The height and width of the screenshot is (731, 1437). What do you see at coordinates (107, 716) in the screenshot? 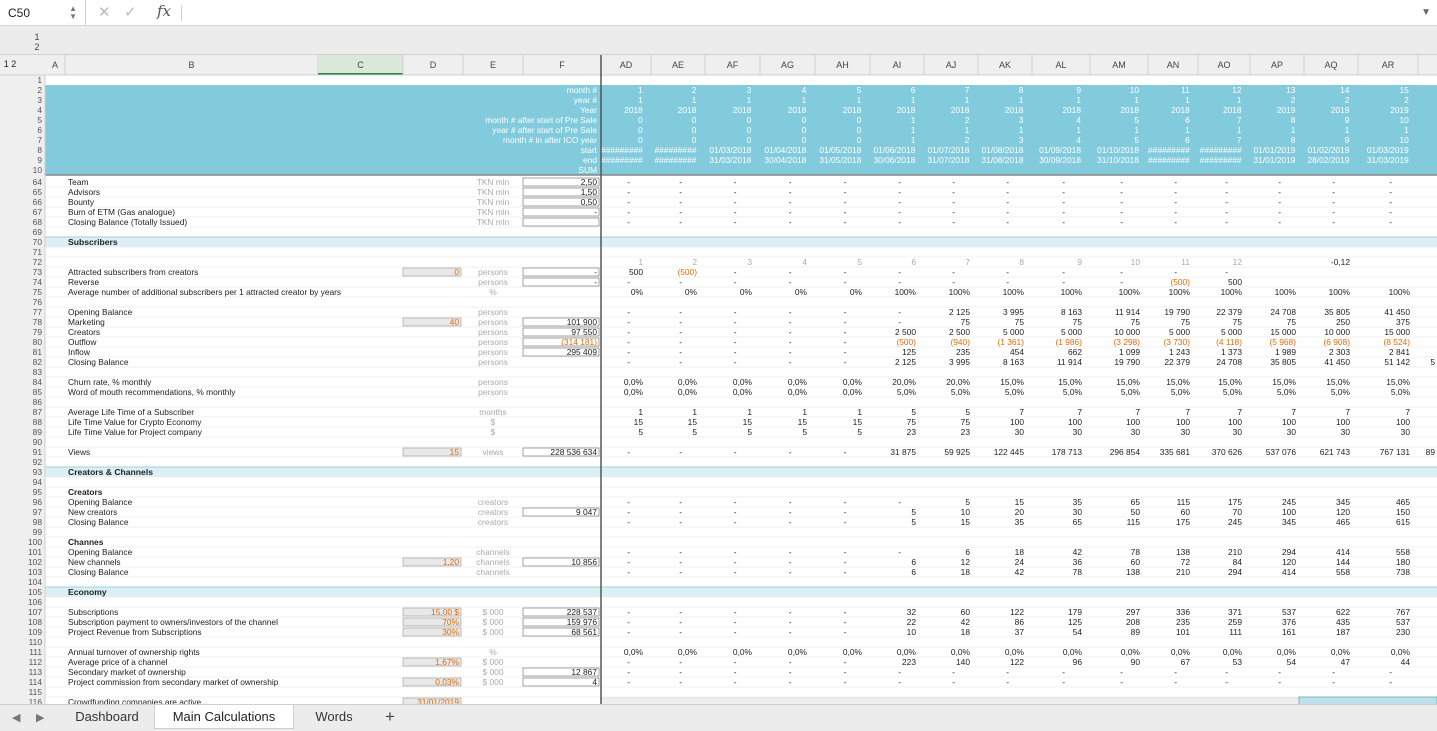
I see `tab-dashboard: Dashboard` at bounding box center [107, 716].